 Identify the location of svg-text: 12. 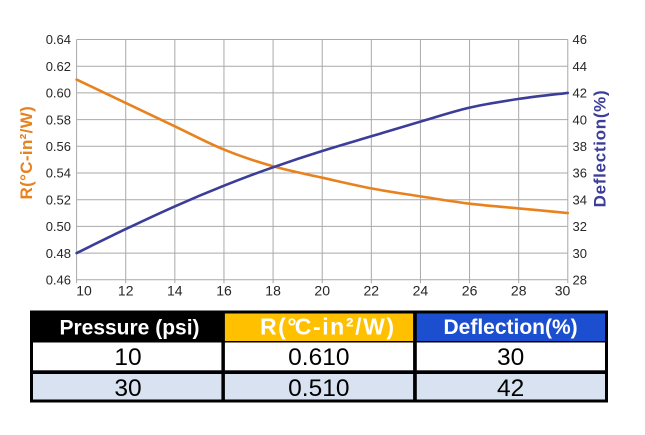
(126, 291).